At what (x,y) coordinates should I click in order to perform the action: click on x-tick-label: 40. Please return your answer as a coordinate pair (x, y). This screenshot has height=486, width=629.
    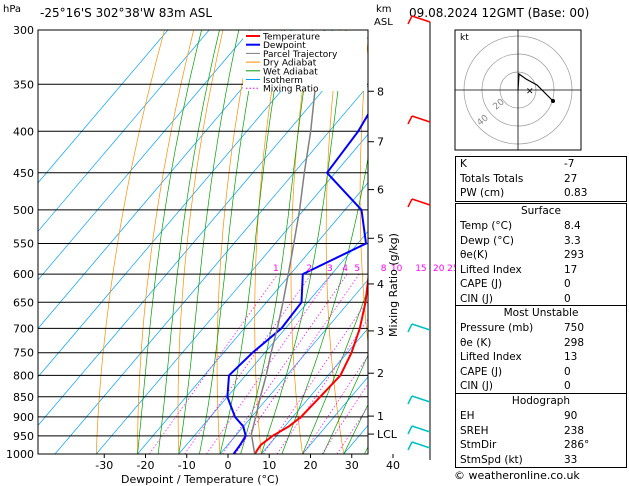
    Looking at the image, I should click on (393, 465).